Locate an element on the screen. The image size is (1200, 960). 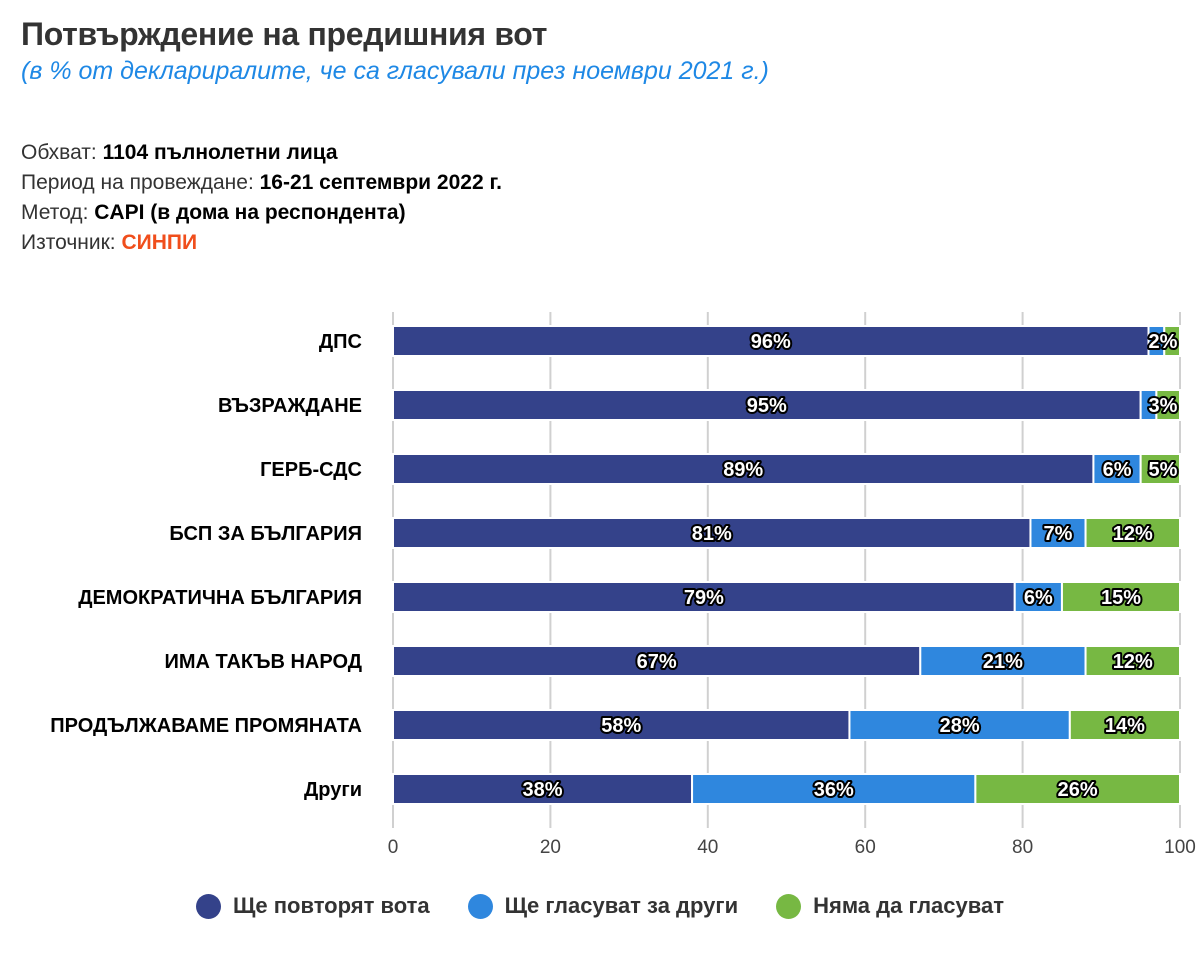
meta-method: Метод: CAPI (в дома на респондента) is located at coordinates (261, 213).